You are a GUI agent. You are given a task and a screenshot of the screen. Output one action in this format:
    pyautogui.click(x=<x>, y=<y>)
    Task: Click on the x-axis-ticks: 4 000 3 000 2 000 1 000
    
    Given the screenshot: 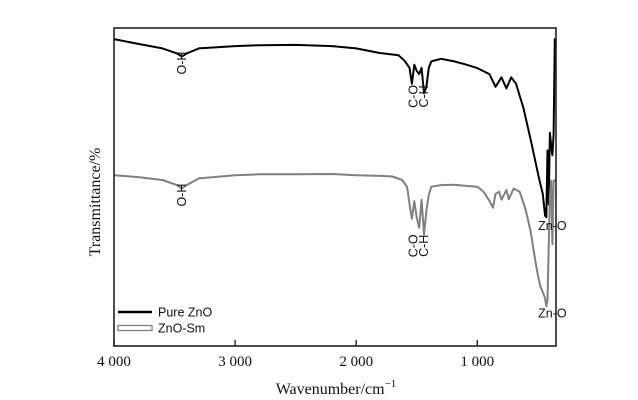 What is the action you would take?
    pyautogui.click(x=295, y=355)
    